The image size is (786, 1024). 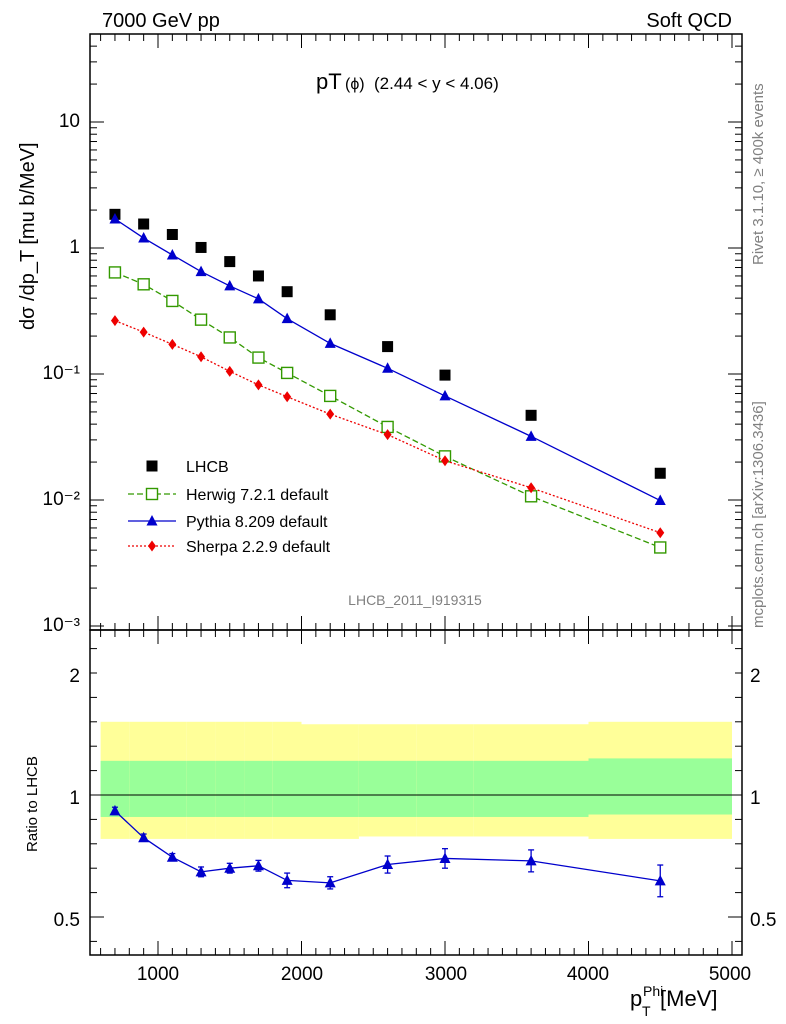 What do you see at coordinates (730, 974) in the screenshot?
I see `xtick-label-5000: 5000` at bounding box center [730, 974].